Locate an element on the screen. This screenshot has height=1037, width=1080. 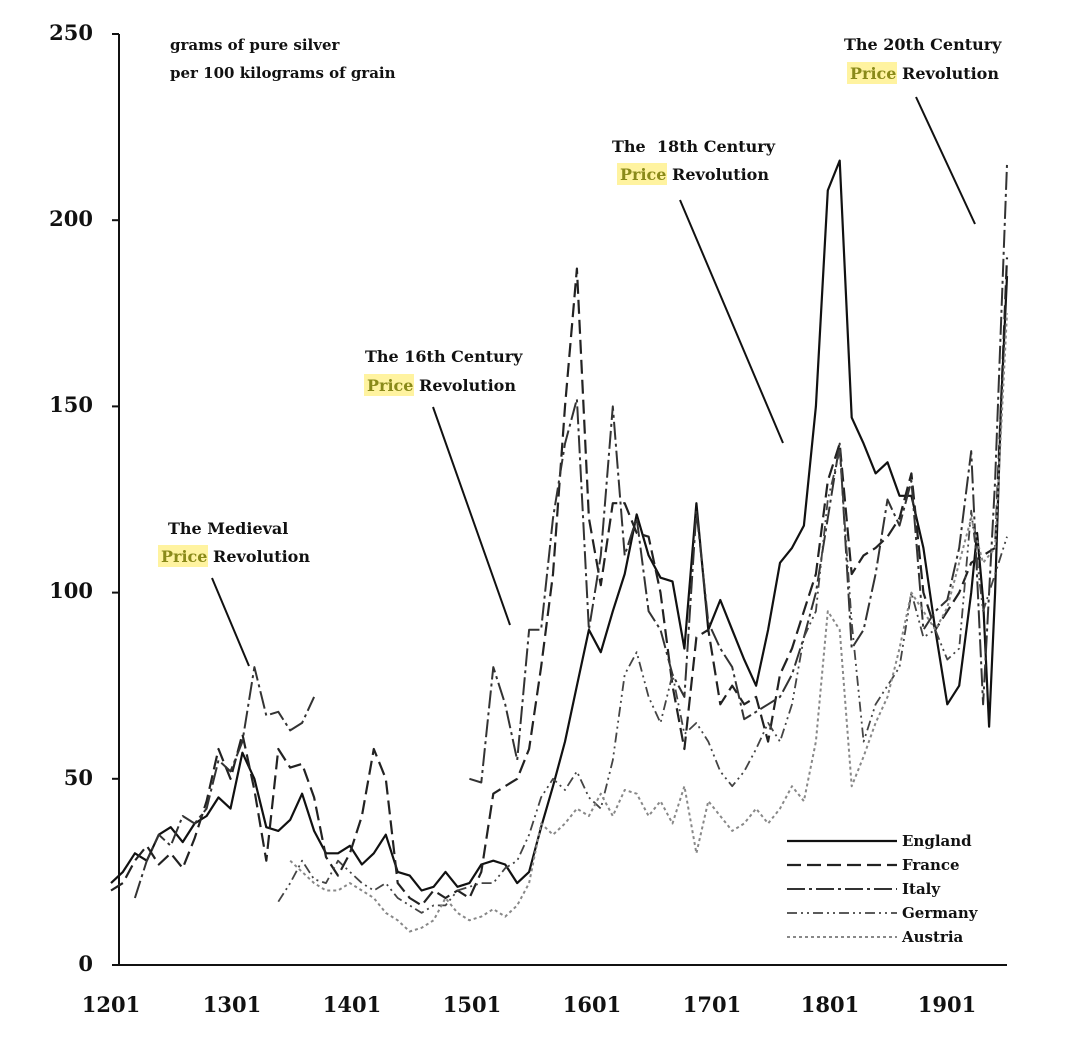
y-tick-label: 50 is located at coordinates (78, 777).